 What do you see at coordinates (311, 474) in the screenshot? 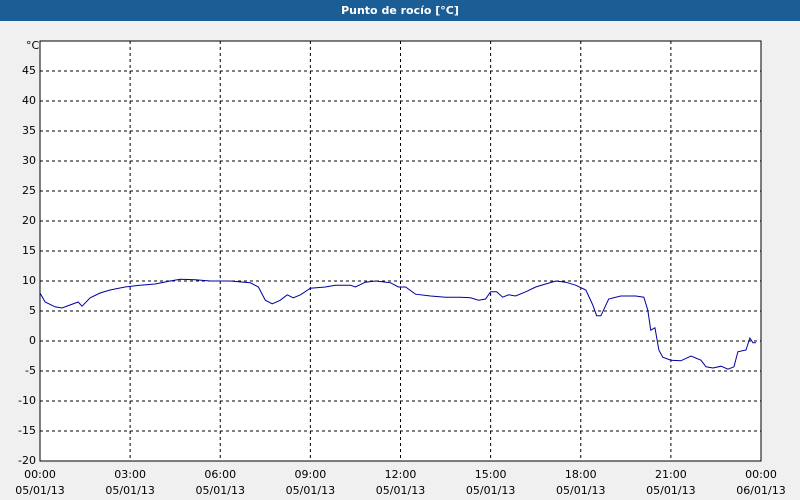
I see `x-tick-label: 09:00` at bounding box center [311, 474].